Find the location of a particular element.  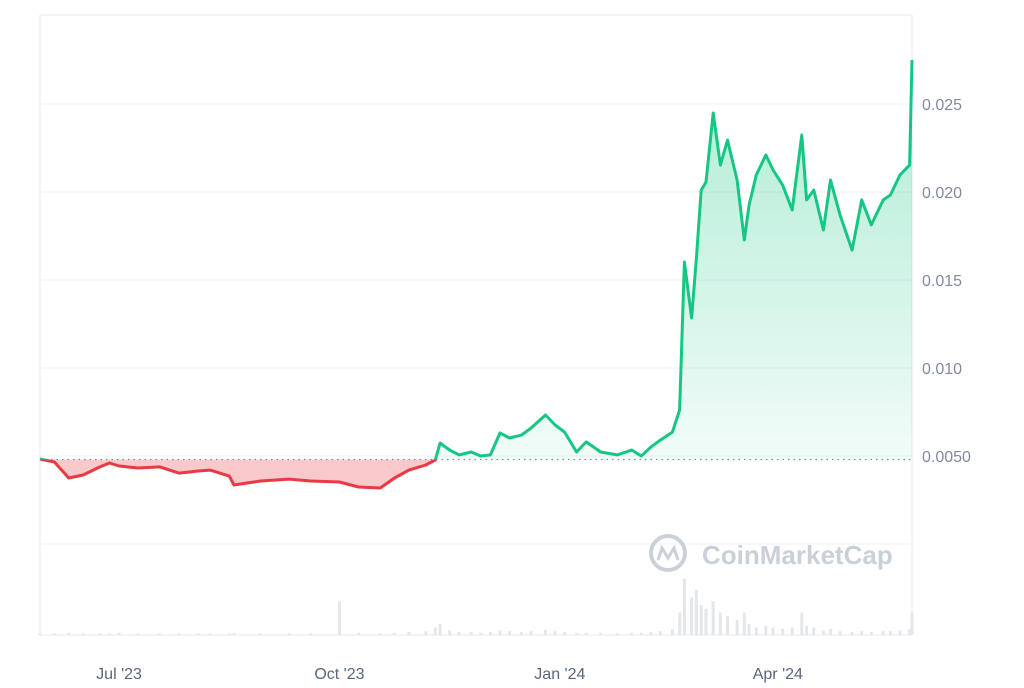

y-axis: 0.0050 0.010 0.015 0.020 0.025 is located at coordinates (946, 281).